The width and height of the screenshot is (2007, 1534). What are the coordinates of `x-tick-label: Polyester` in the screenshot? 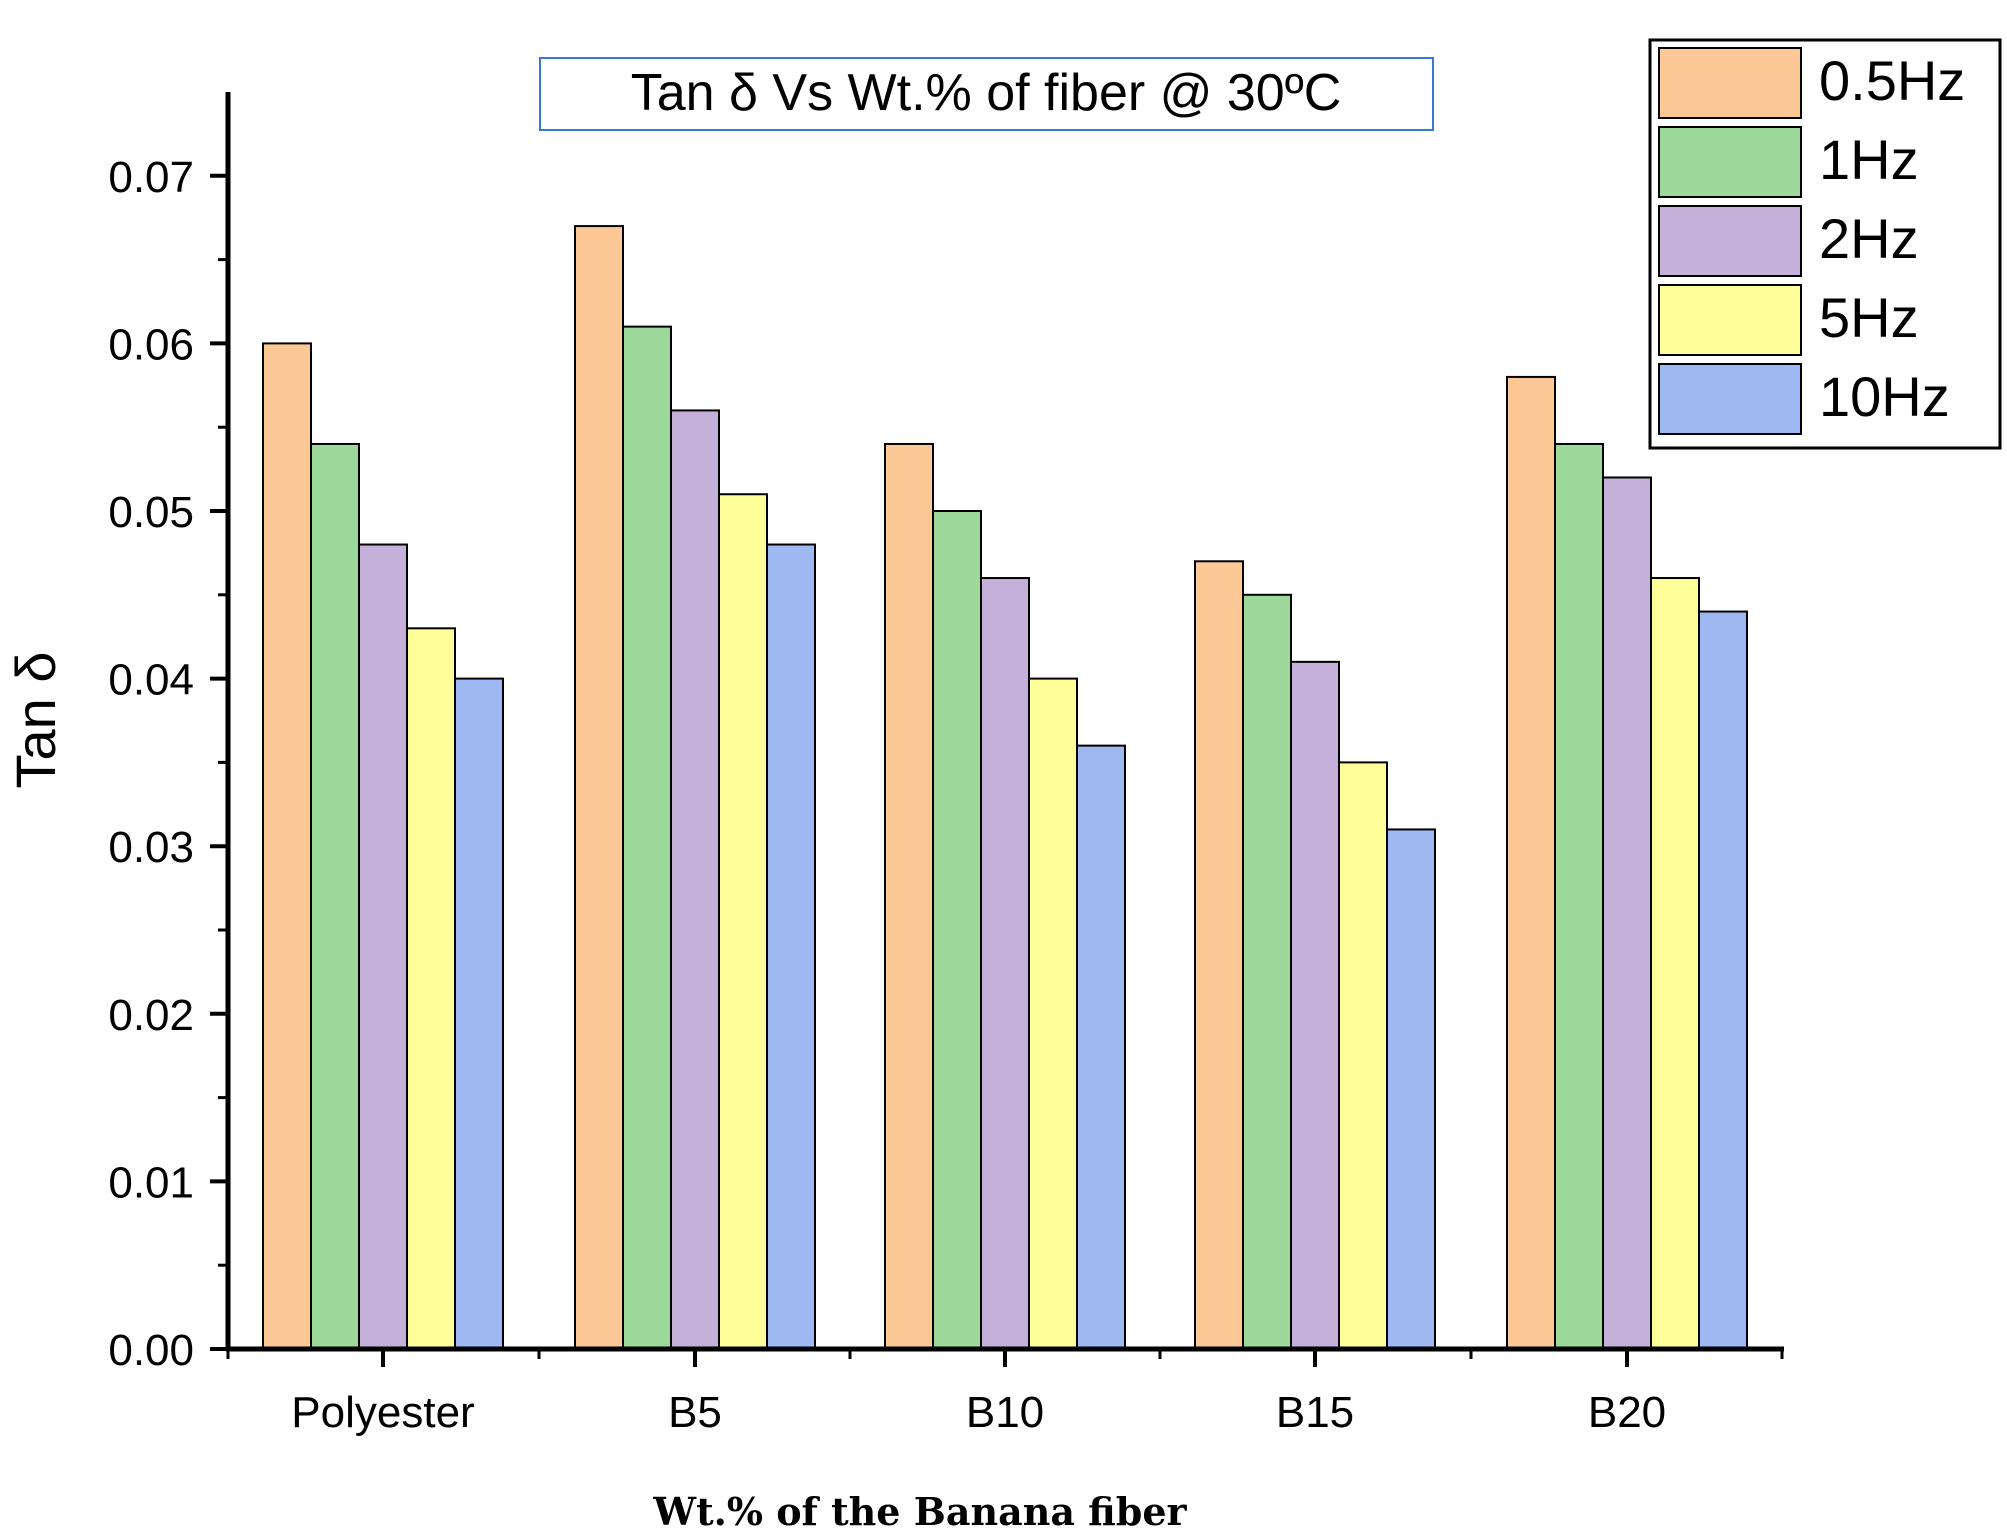 It's located at (382, 1412).